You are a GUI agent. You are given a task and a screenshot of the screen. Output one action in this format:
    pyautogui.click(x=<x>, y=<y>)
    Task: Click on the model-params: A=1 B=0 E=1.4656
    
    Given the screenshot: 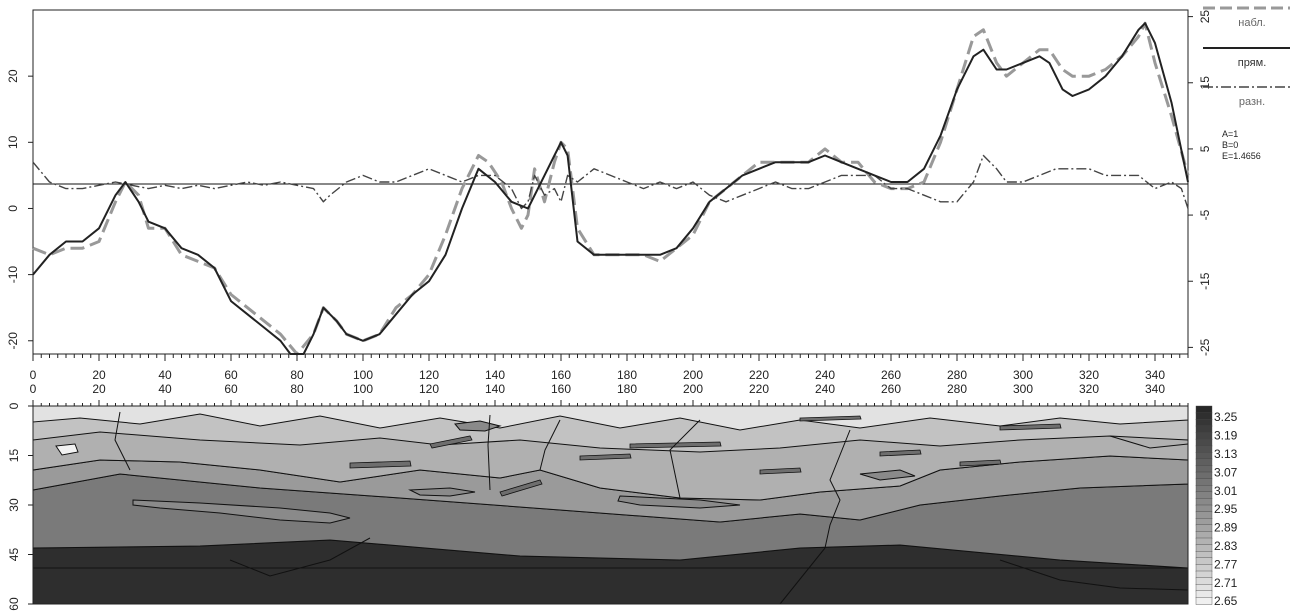 What is the action you would take?
    pyautogui.click(x=1241, y=145)
    